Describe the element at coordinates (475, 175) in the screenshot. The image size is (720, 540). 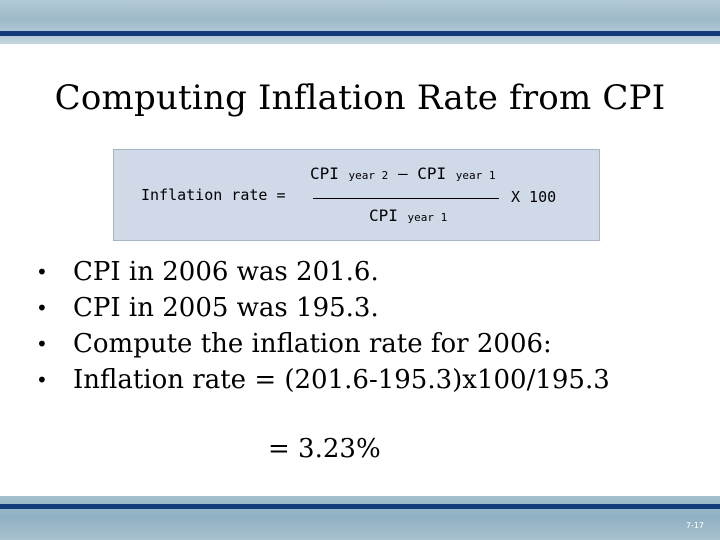
I see `numerator-sub-b: year 1` at that location.